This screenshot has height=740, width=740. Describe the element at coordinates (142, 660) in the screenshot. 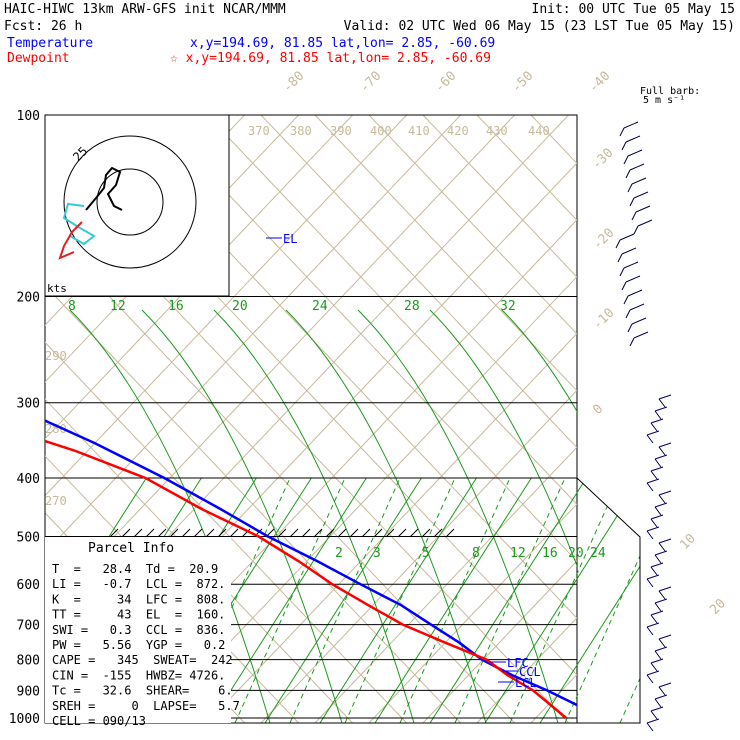

I see `parcel-info-row: CAPE = 345 SWEAT= 242` at that location.